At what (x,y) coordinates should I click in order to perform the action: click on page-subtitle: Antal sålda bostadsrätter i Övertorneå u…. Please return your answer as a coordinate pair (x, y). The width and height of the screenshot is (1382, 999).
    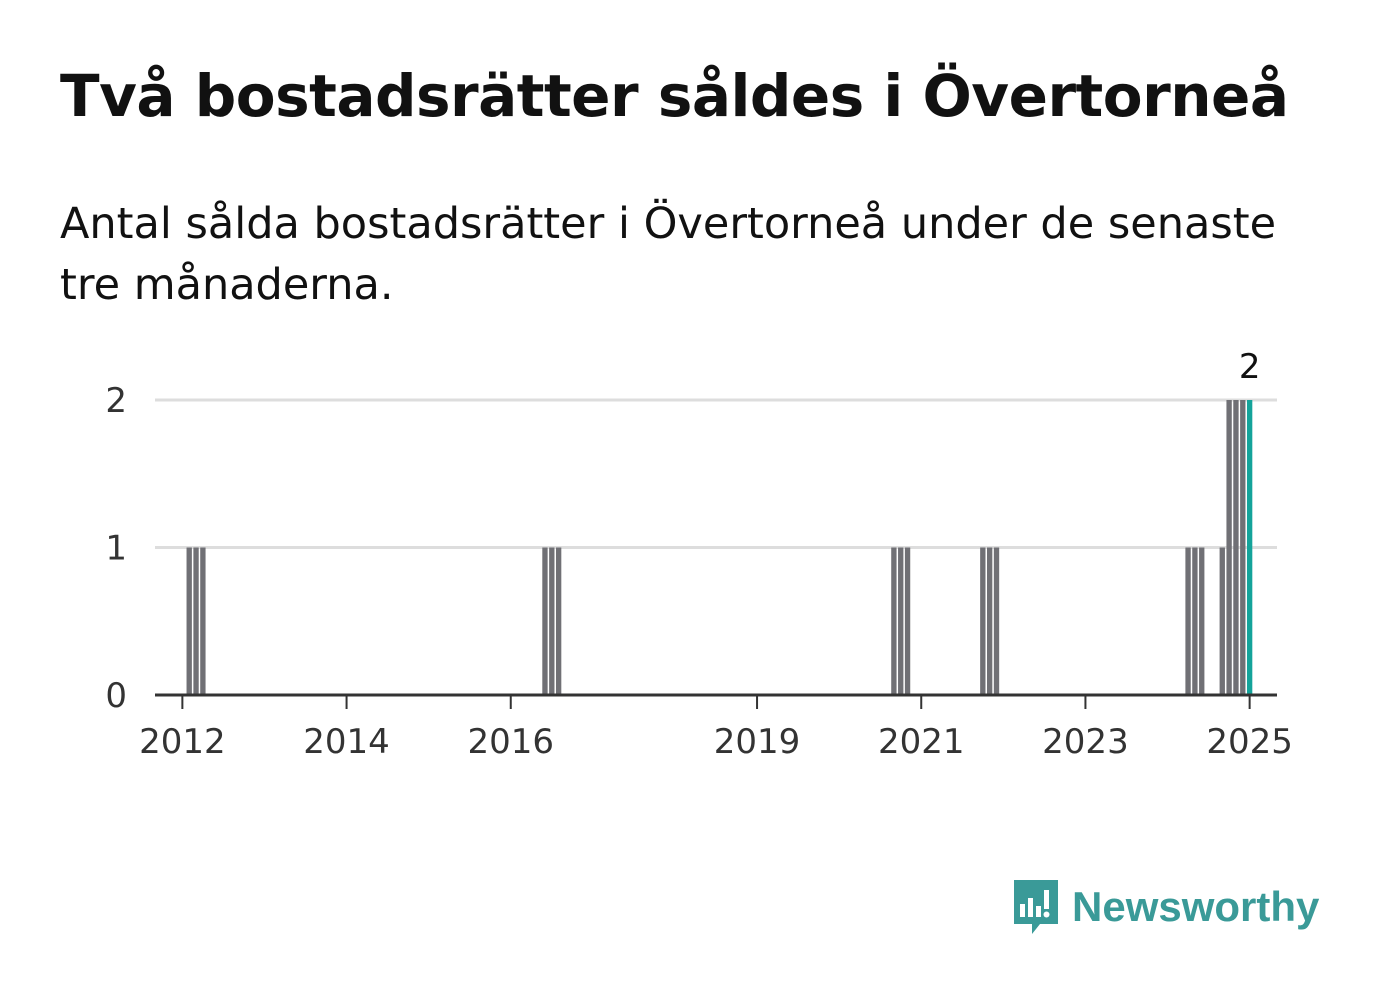
    Looking at the image, I should click on (668, 254).